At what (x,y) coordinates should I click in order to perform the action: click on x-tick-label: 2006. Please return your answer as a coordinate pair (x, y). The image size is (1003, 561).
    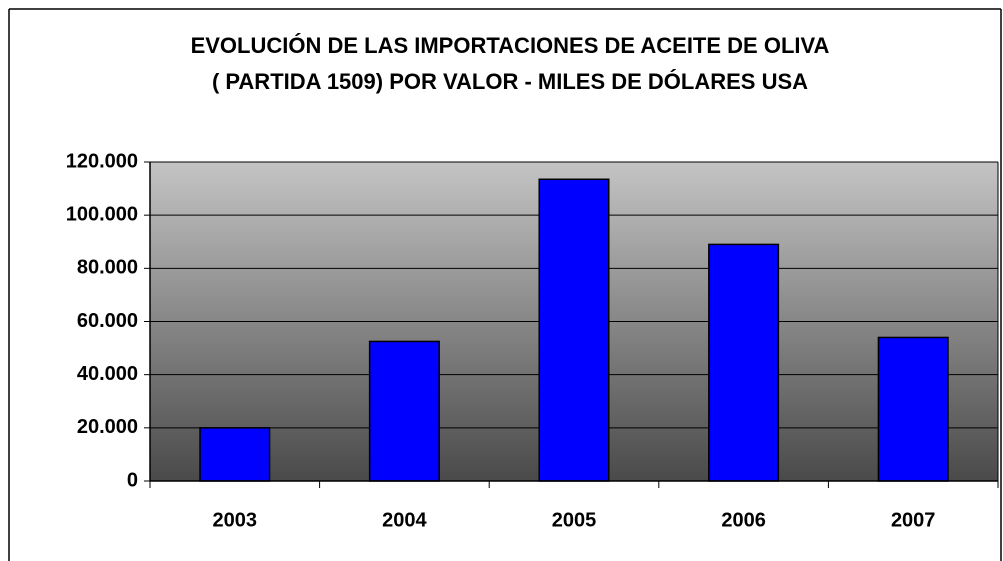
    Looking at the image, I should click on (743, 520).